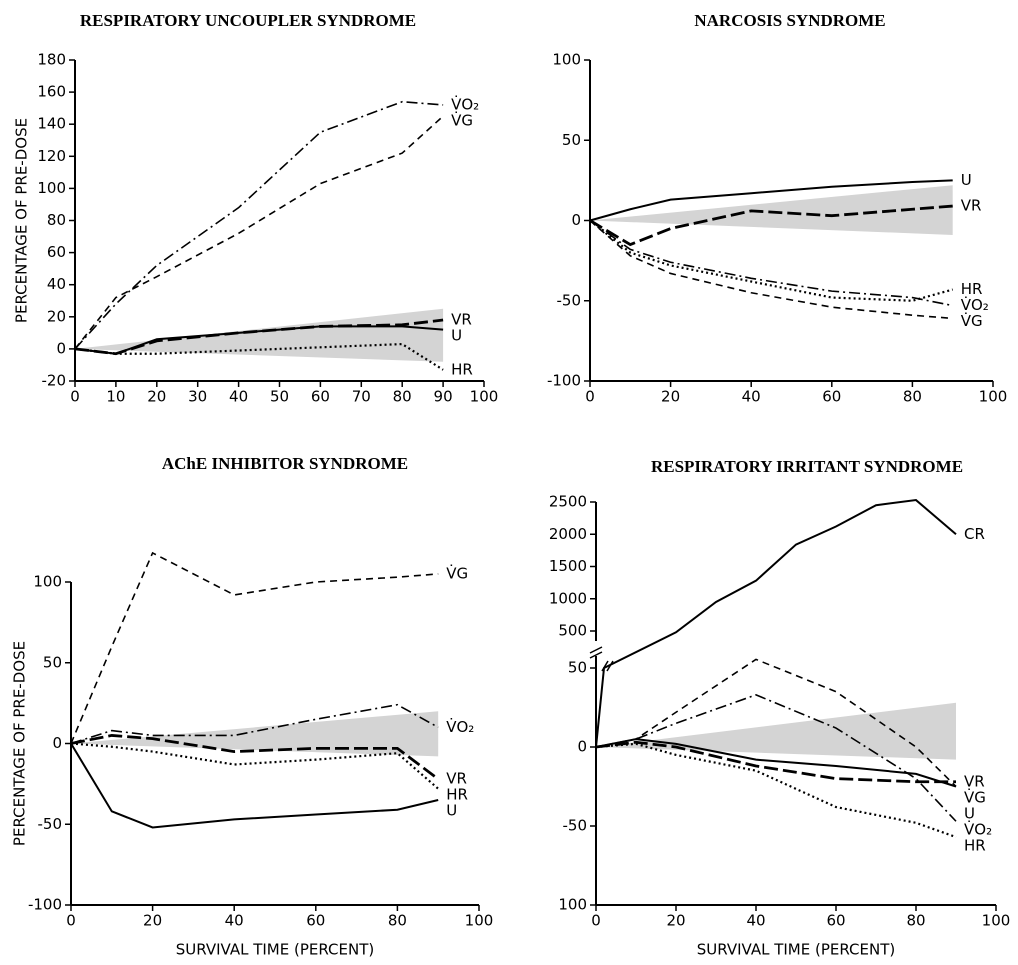 The width and height of the screenshot is (1018, 965). I want to click on y-tick-label: 40, so click(56, 284).